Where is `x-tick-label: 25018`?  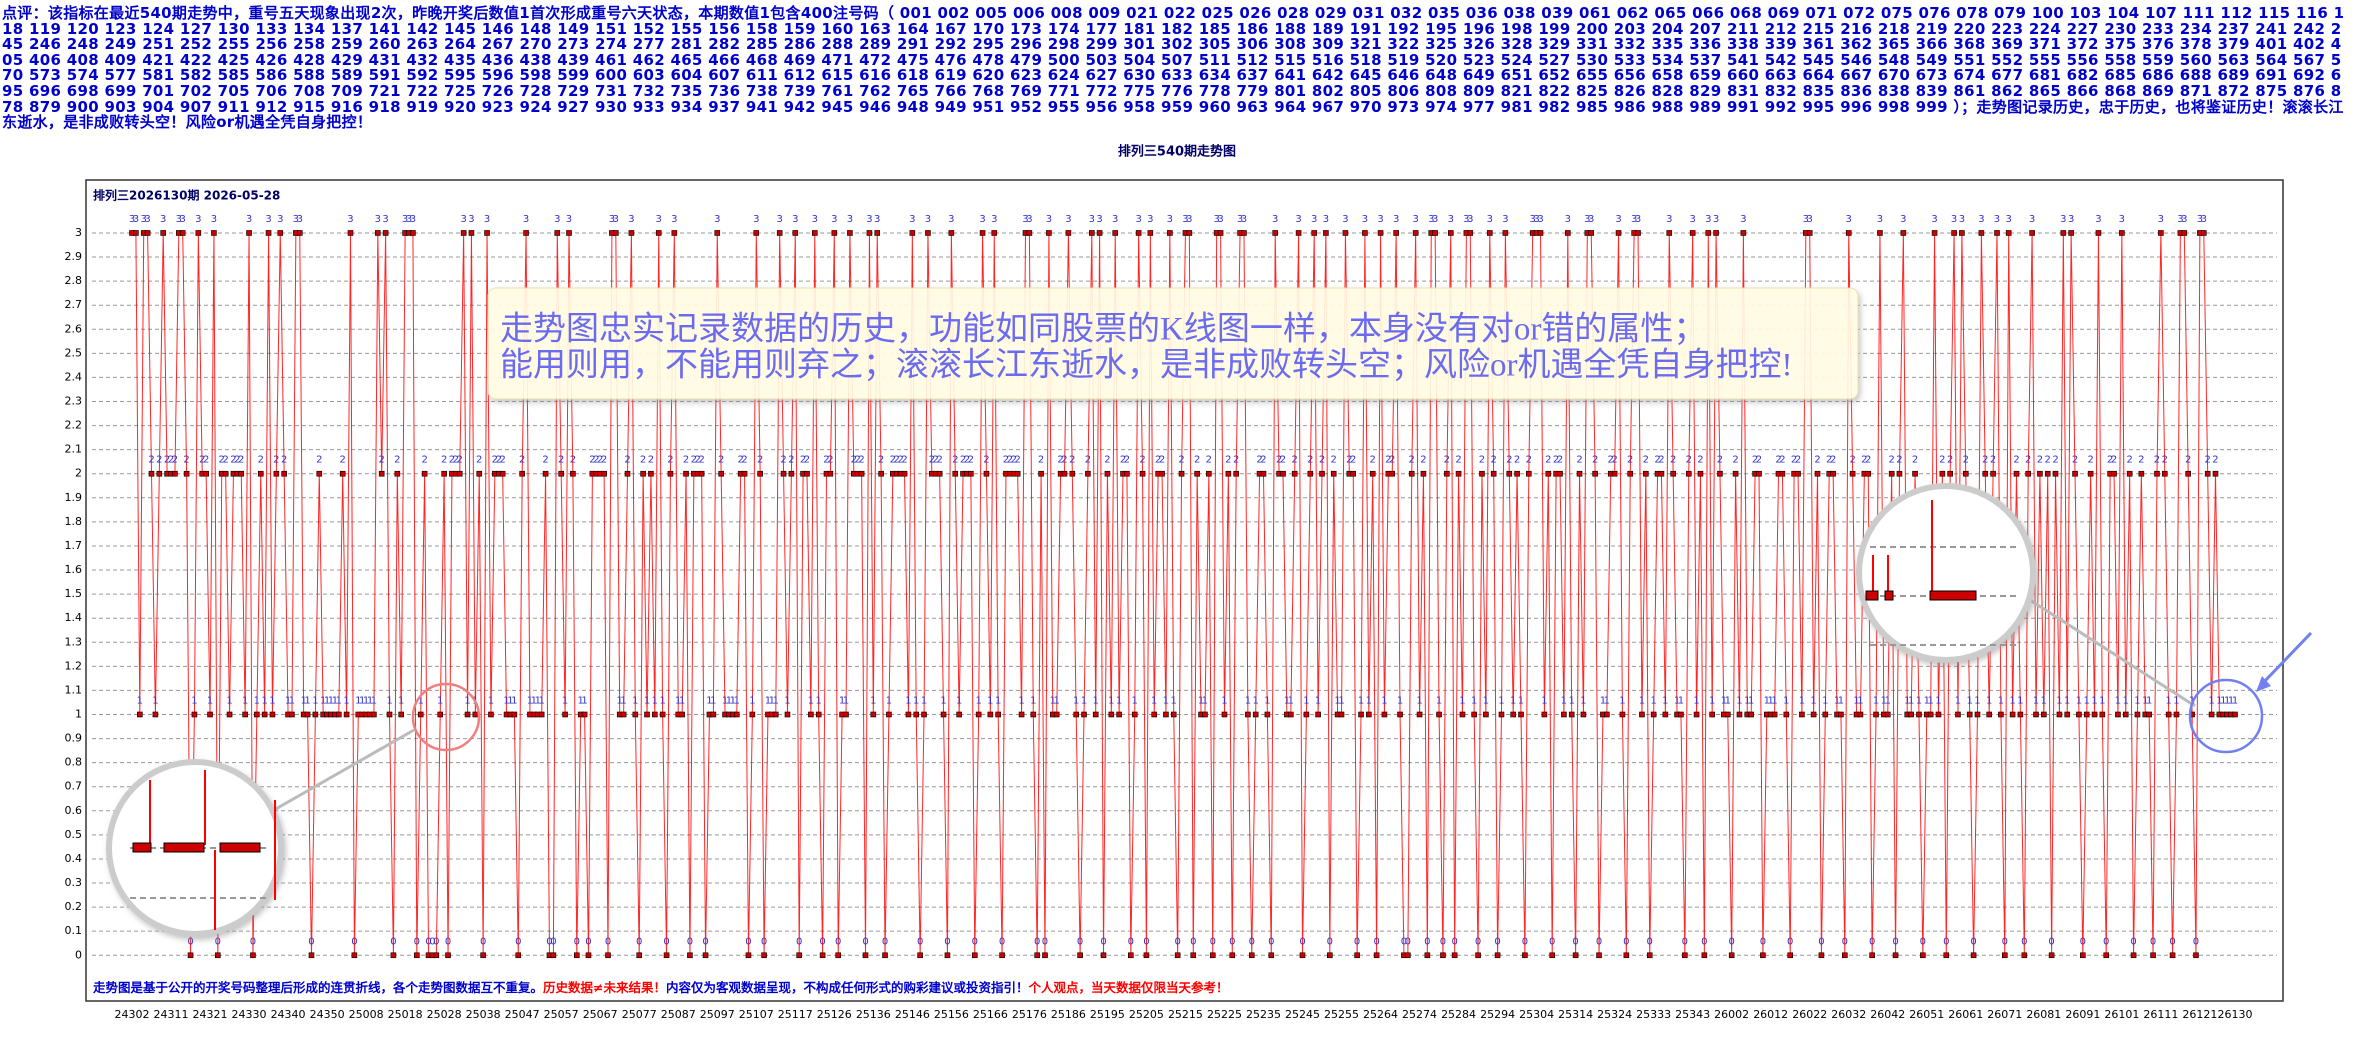
x-tick-label: 25018 is located at coordinates (405, 1014).